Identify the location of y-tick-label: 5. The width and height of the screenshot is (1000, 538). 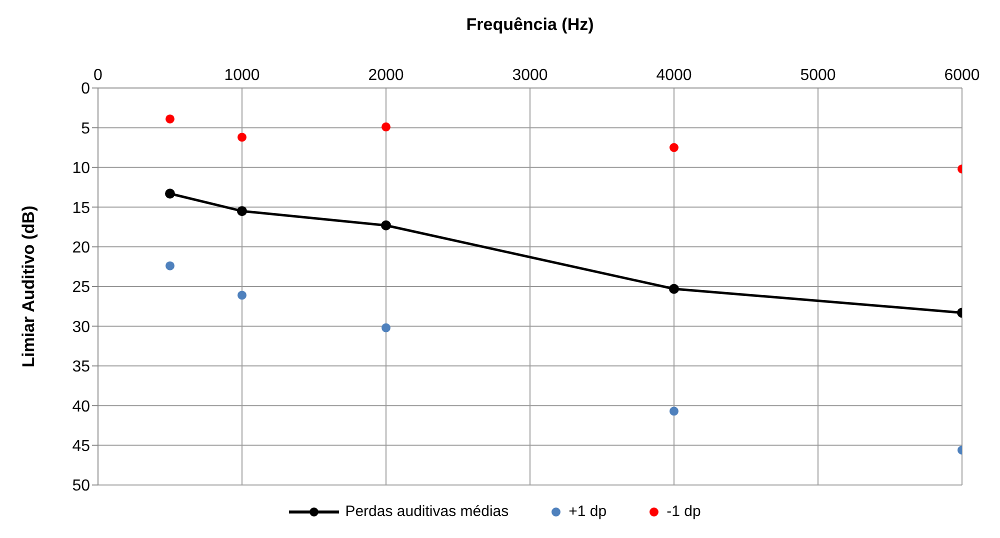
(85, 129).